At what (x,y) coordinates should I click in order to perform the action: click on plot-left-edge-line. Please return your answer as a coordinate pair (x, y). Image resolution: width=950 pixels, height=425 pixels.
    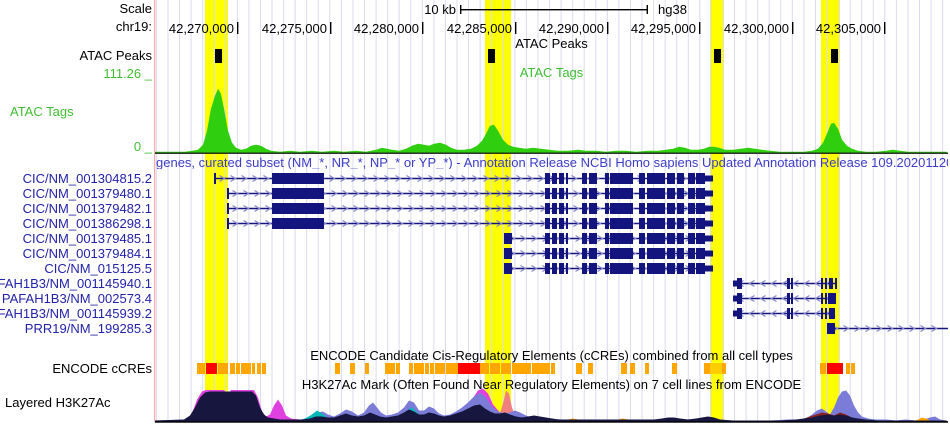
    Looking at the image, I should click on (155, 211).